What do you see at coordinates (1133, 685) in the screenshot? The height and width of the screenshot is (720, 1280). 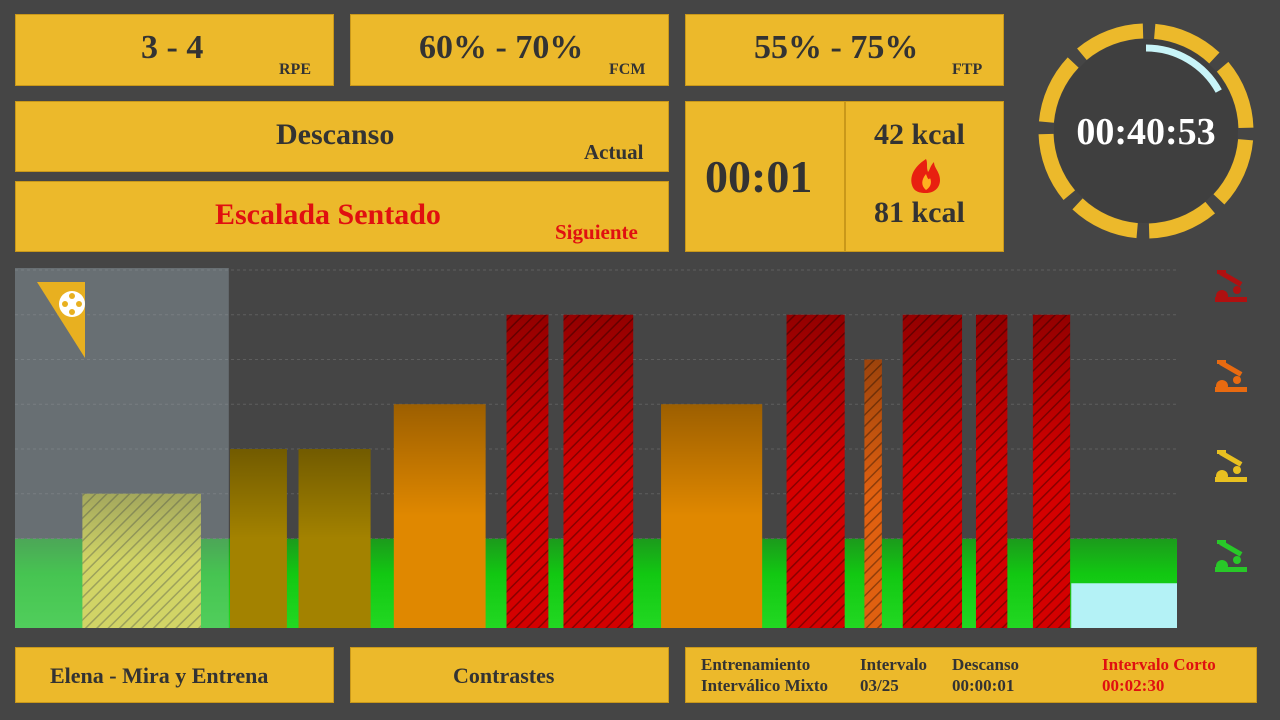 I see `next-interval-value: 00:02:30` at bounding box center [1133, 685].